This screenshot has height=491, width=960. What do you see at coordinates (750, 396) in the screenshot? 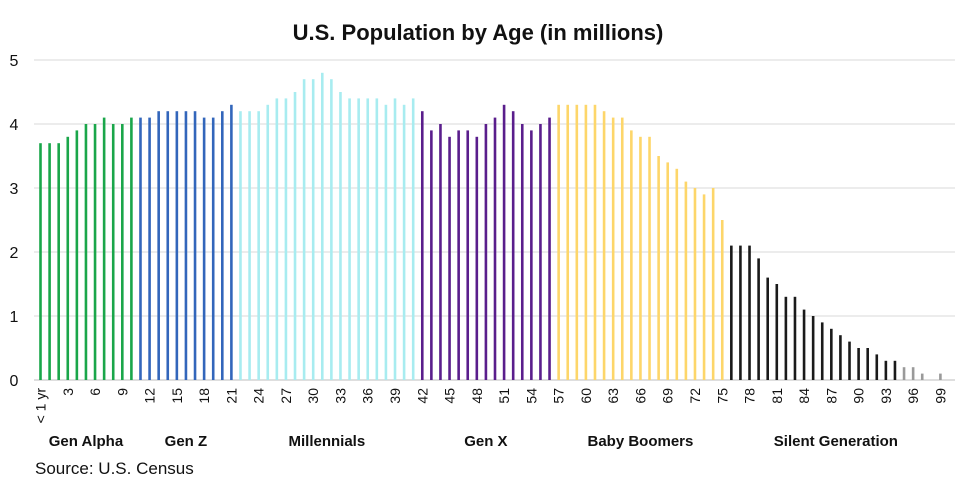
I see `x-tick-label: 78` at bounding box center [750, 396].